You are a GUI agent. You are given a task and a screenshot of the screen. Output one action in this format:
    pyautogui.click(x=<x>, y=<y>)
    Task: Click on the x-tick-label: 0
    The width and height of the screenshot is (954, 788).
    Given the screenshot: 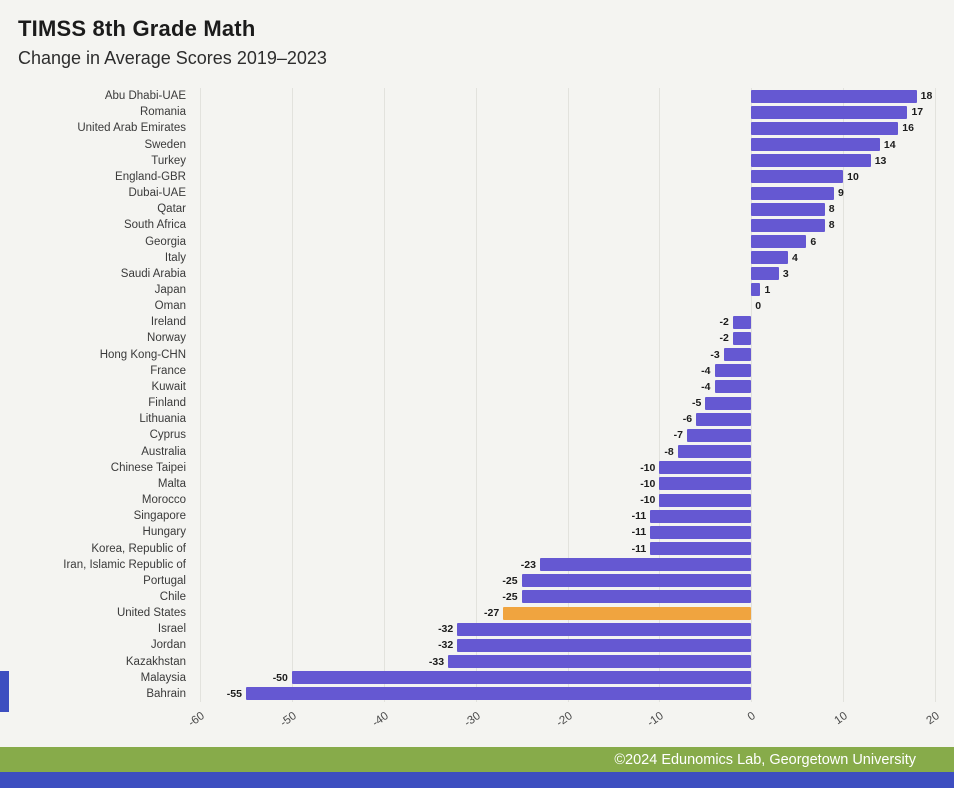 What is the action you would take?
    pyautogui.click(x=752, y=717)
    